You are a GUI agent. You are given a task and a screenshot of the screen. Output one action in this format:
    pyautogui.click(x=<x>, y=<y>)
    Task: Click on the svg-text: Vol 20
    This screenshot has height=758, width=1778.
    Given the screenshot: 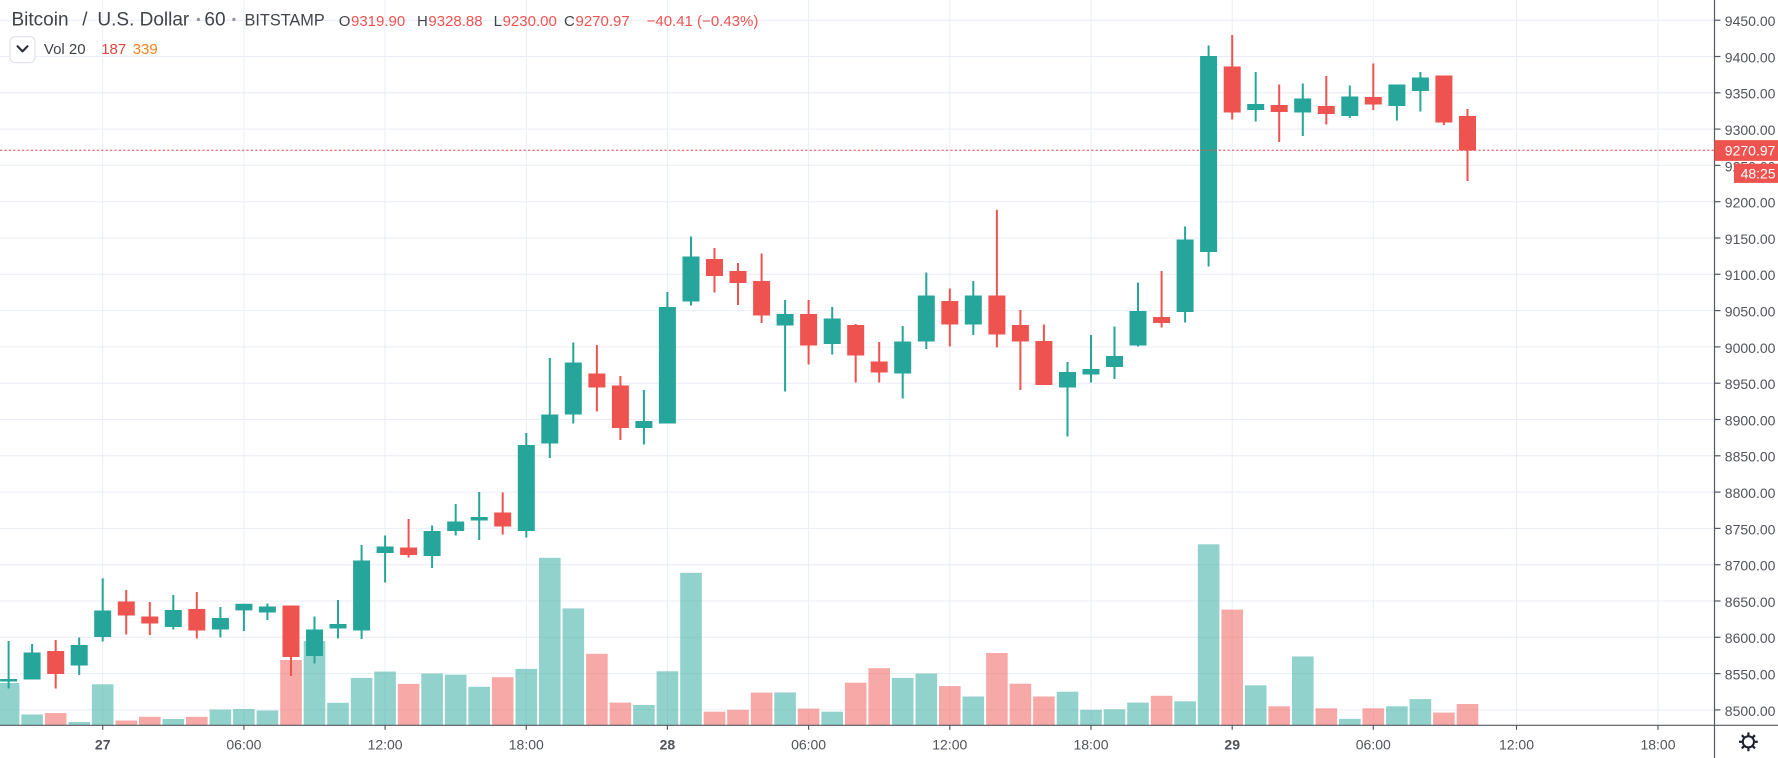 What is the action you would take?
    pyautogui.click(x=65, y=49)
    